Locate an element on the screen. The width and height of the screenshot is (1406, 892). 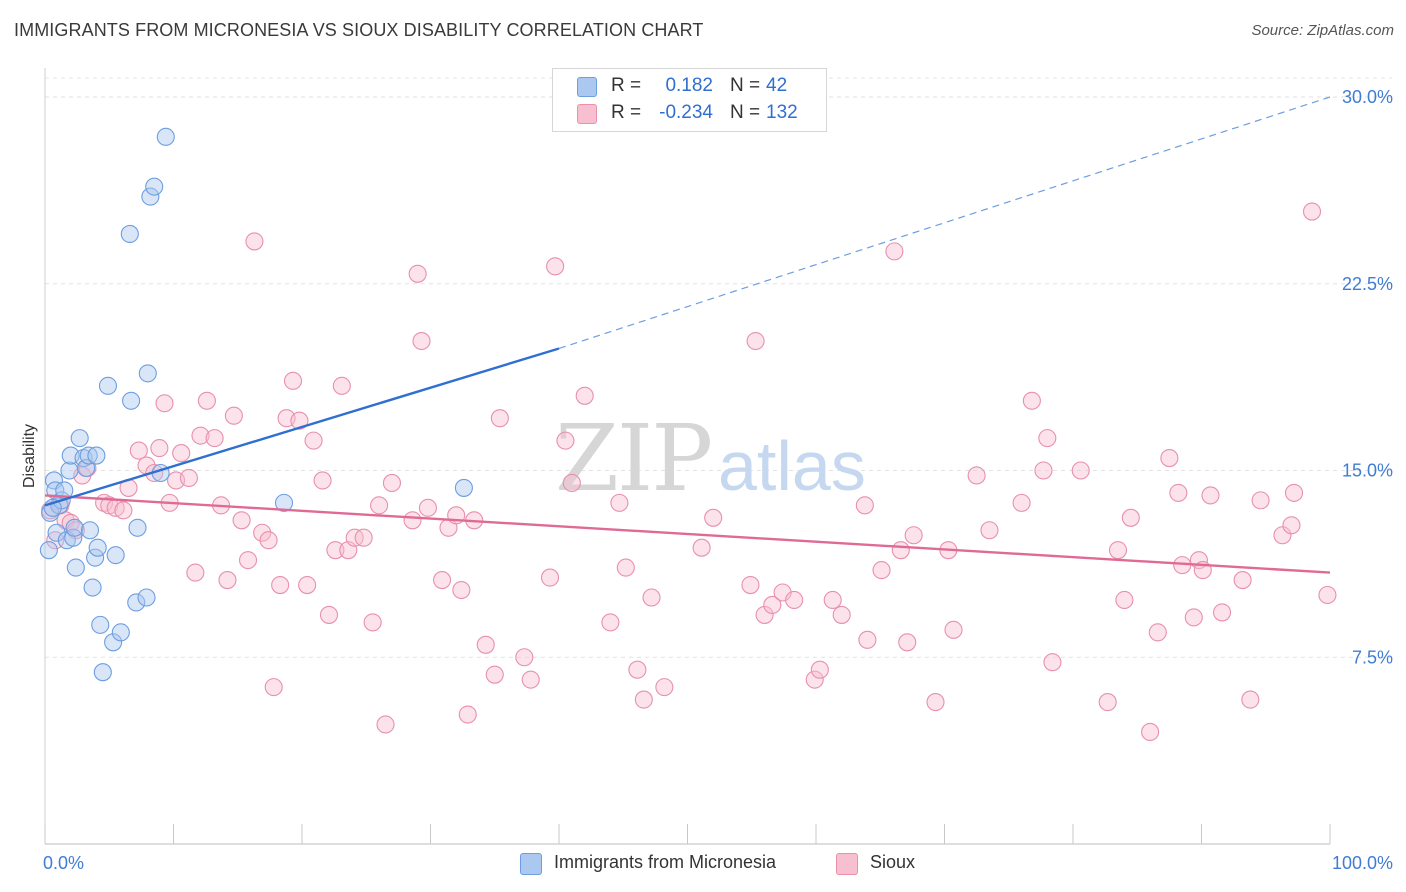
source-label: Source: ZipAtlas.com is located at coordinates (1322, 30).